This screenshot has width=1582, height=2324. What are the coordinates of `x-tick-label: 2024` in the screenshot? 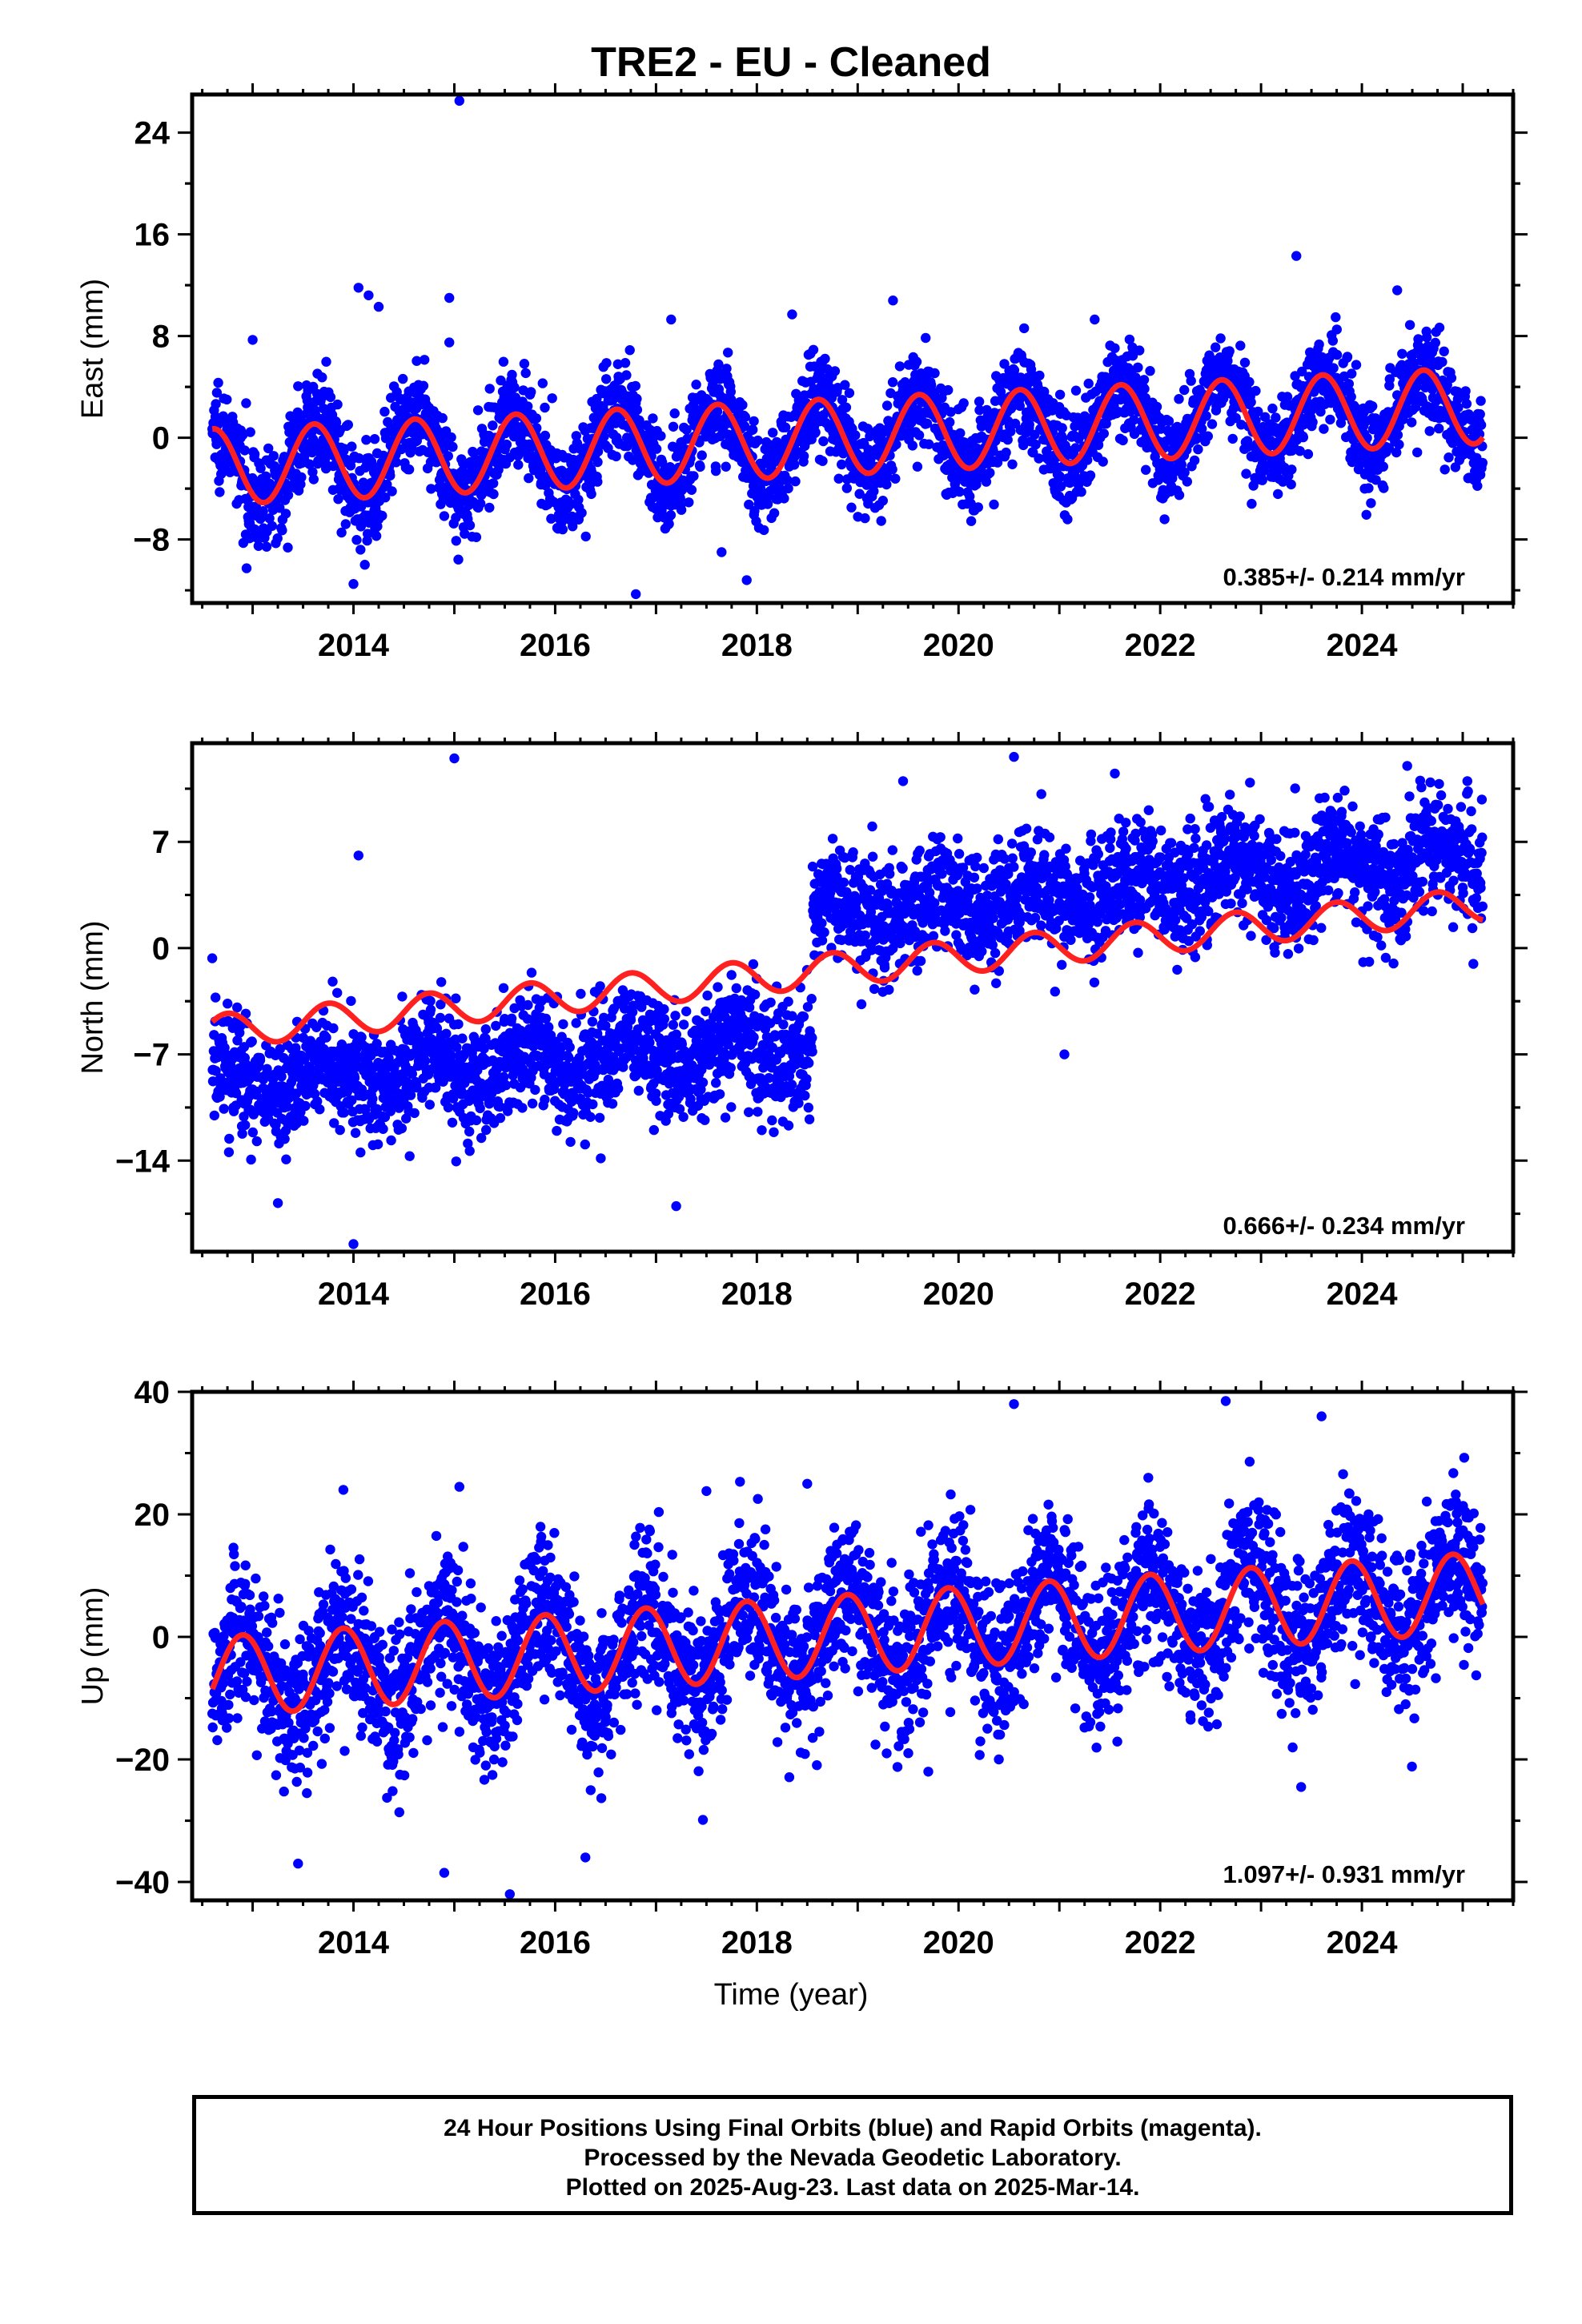 It's located at (1363, 645).